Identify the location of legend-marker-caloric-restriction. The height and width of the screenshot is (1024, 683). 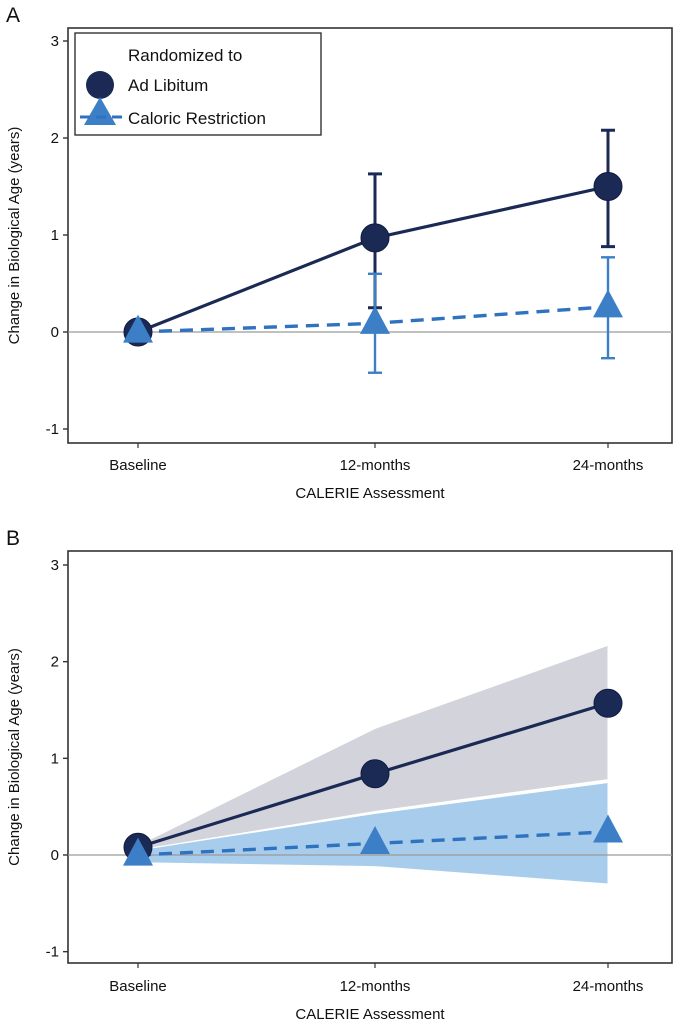
(100, 111).